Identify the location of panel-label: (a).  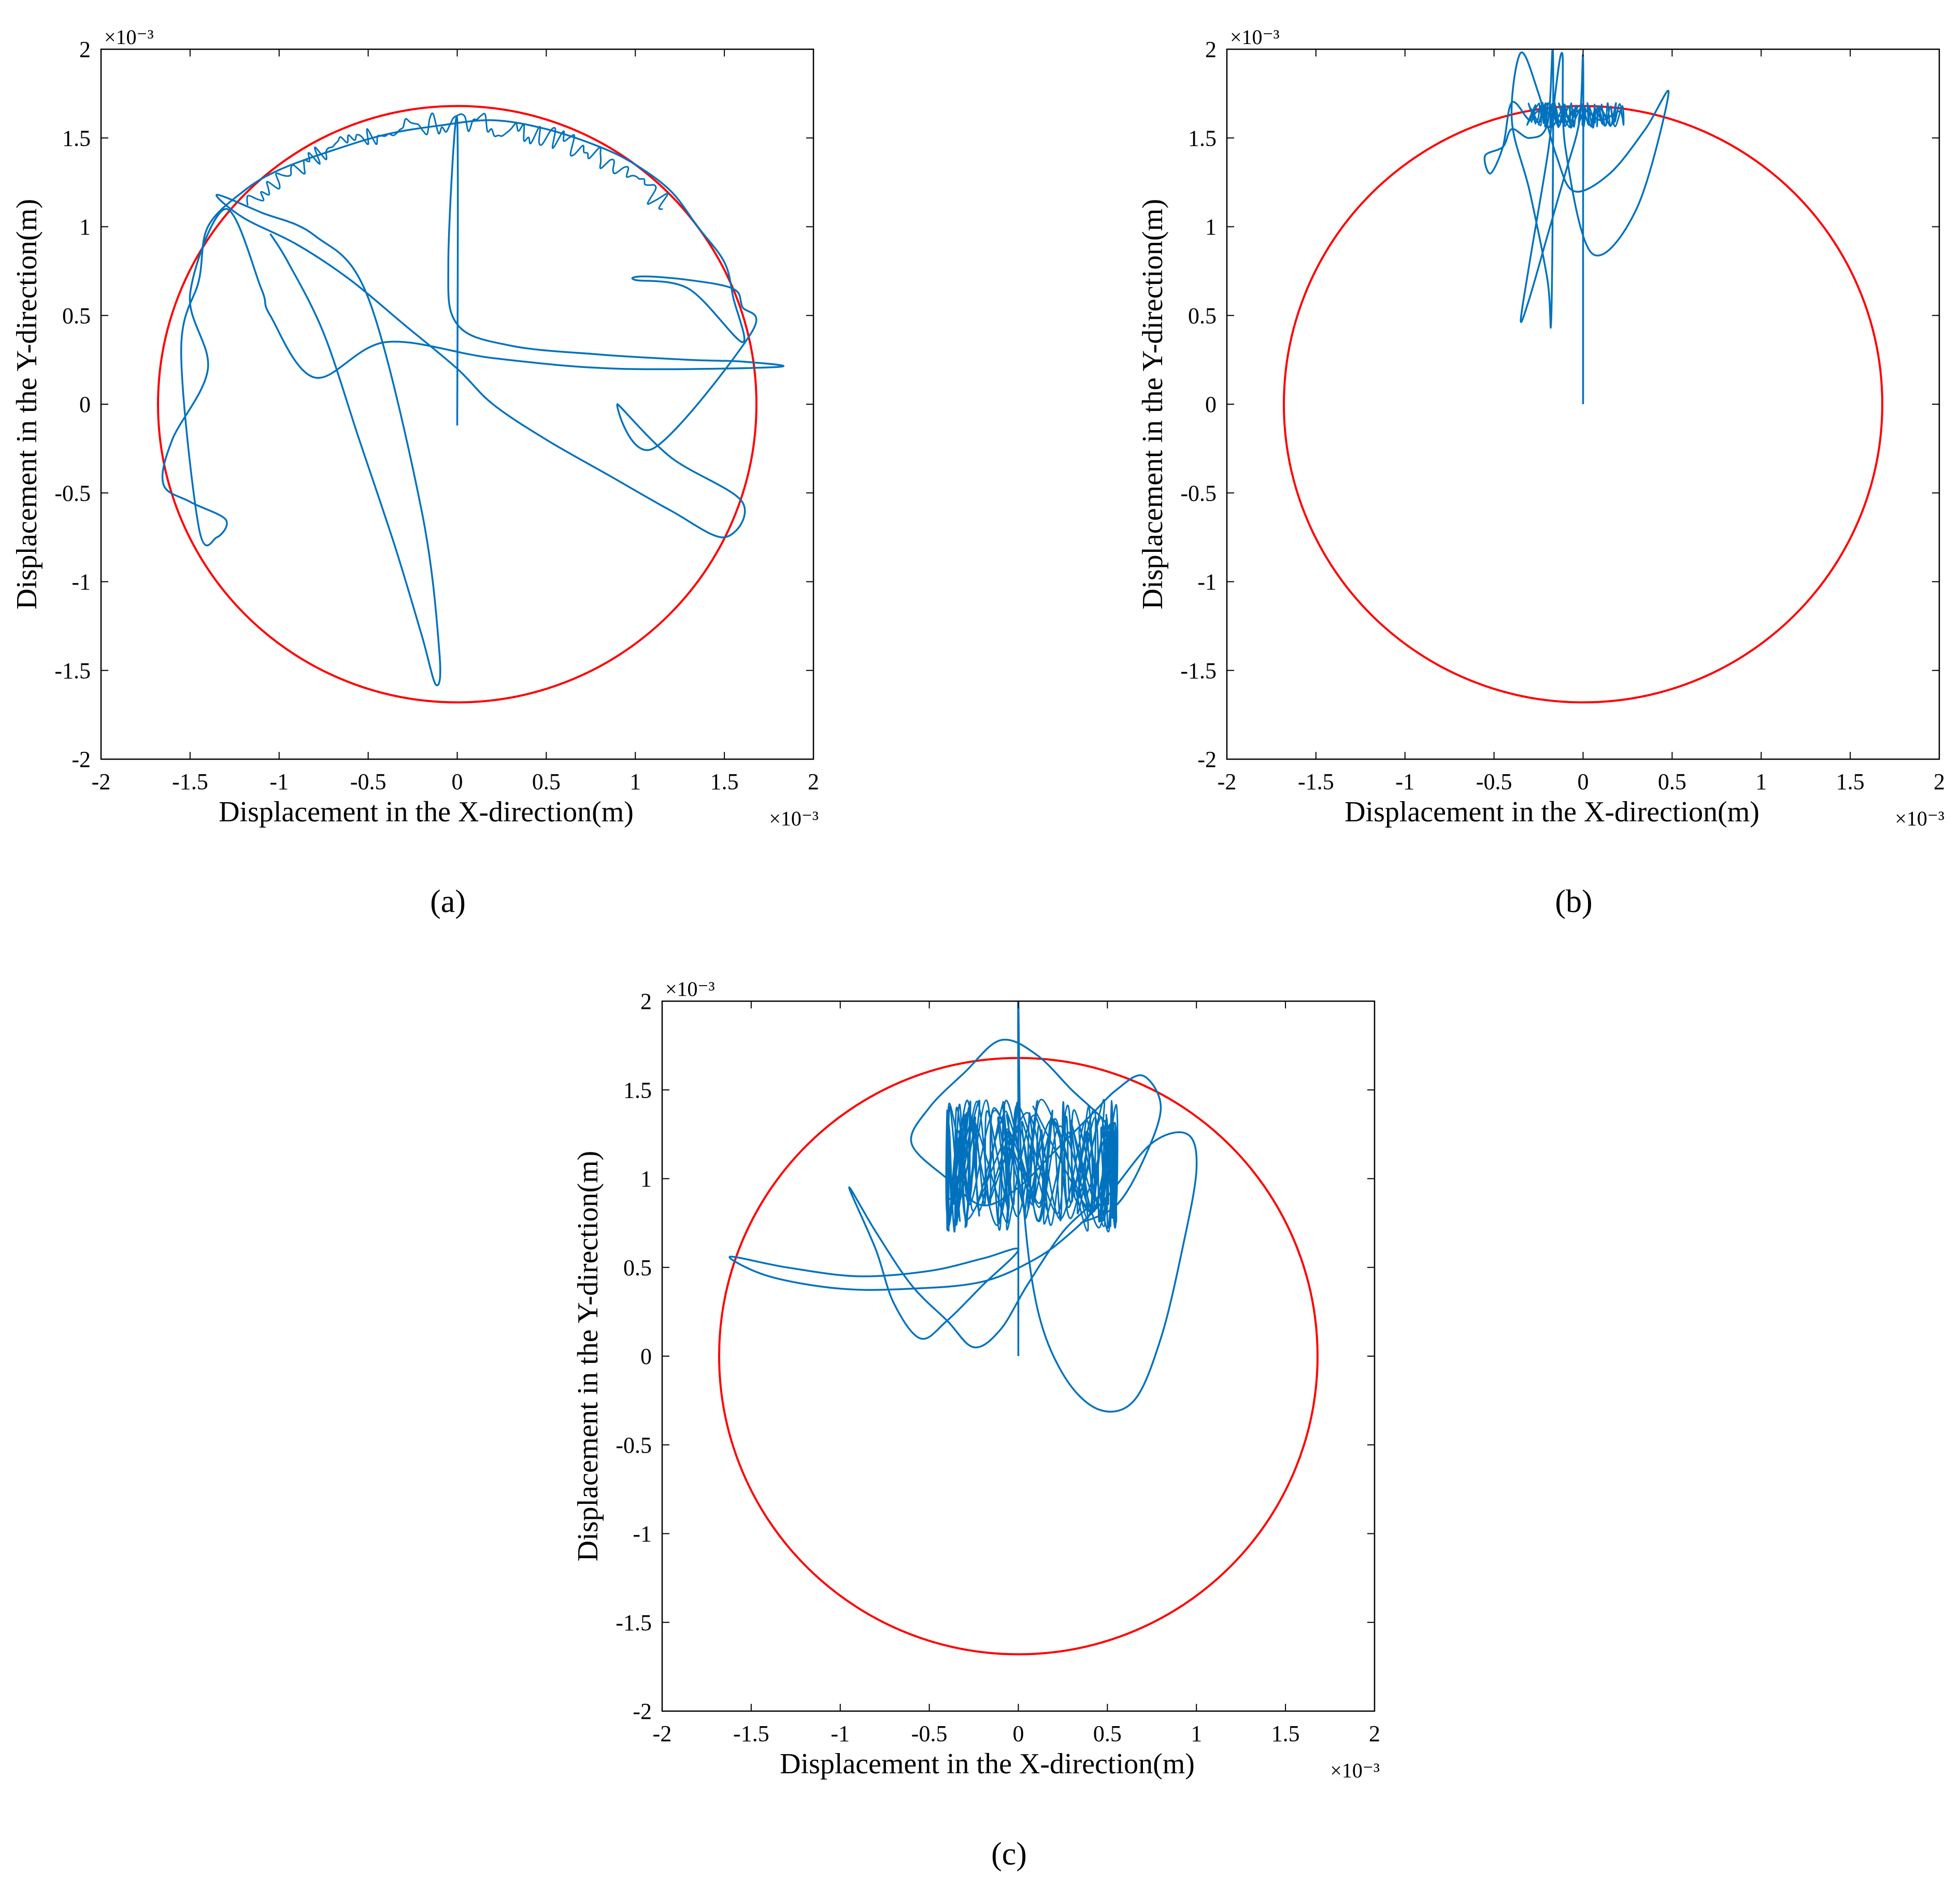
(448, 901).